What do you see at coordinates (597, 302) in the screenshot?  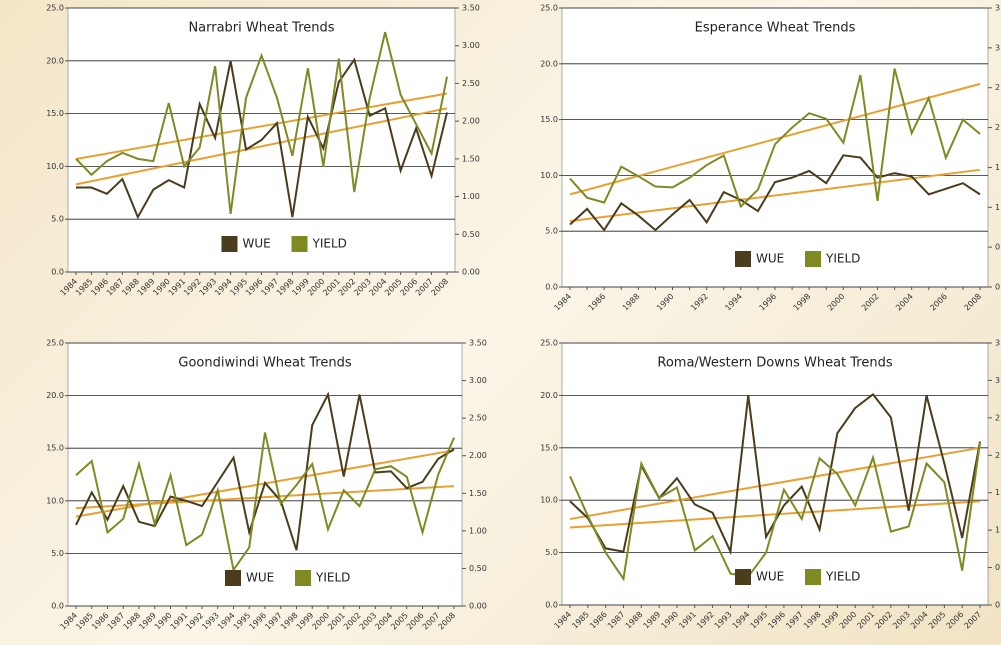 I see `x-tick-label: 1986` at bounding box center [597, 302].